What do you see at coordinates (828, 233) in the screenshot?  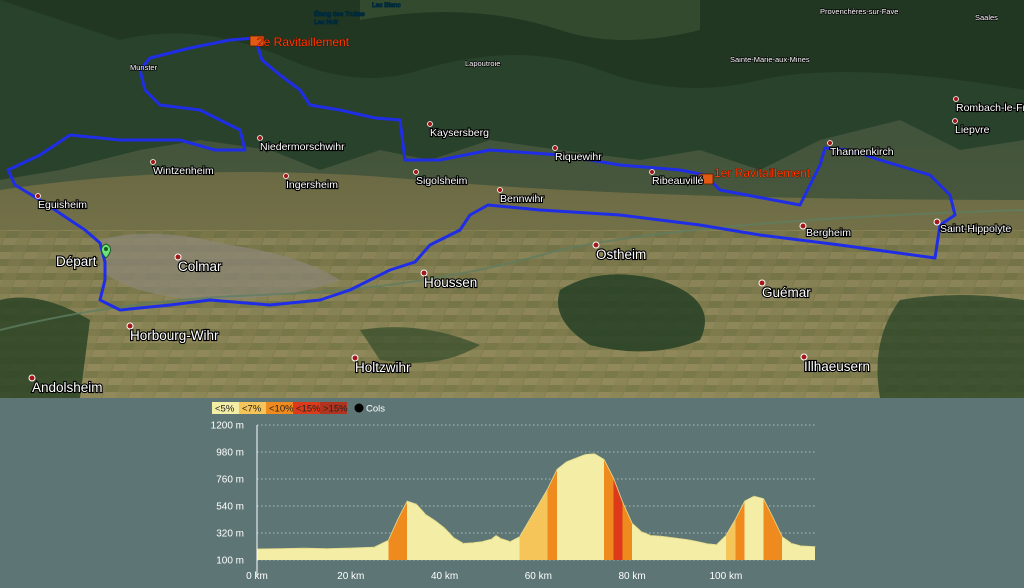 I see `town-label: Bergheim` at bounding box center [828, 233].